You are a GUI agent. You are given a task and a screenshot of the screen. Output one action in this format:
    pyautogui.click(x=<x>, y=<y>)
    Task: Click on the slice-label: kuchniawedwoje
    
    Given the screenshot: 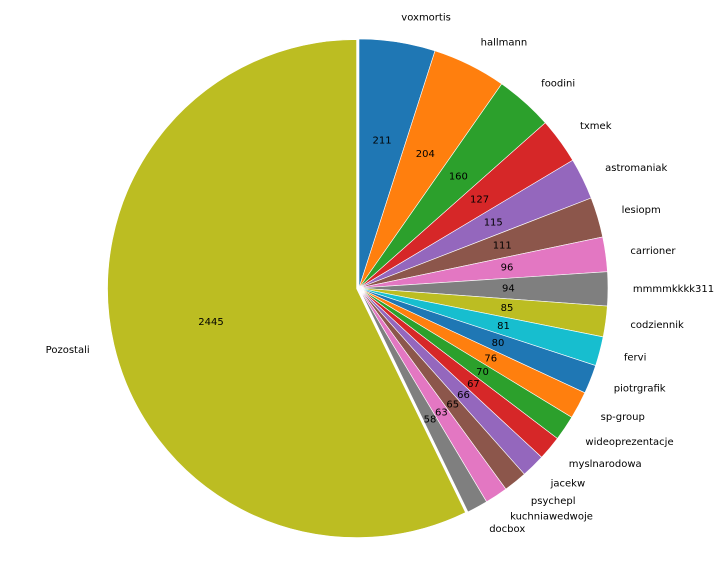 What is the action you would take?
    pyautogui.click(x=551, y=516)
    